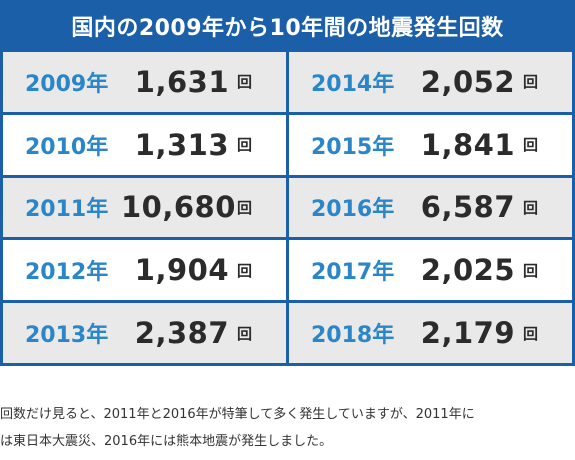 The width and height of the screenshot is (575, 460). I want to click on year-label: 2010年, so click(67, 147).